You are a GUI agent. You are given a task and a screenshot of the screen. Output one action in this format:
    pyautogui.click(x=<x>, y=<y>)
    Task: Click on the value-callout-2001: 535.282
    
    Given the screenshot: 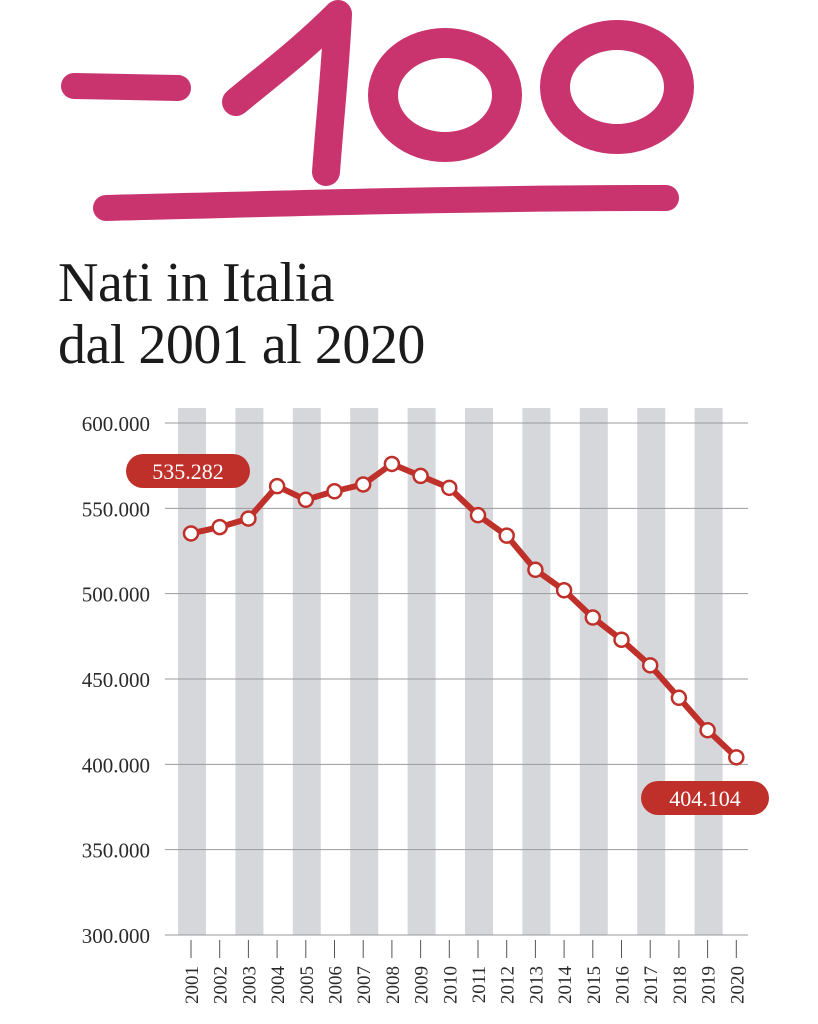 What is the action you would take?
    pyautogui.click(x=188, y=471)
    